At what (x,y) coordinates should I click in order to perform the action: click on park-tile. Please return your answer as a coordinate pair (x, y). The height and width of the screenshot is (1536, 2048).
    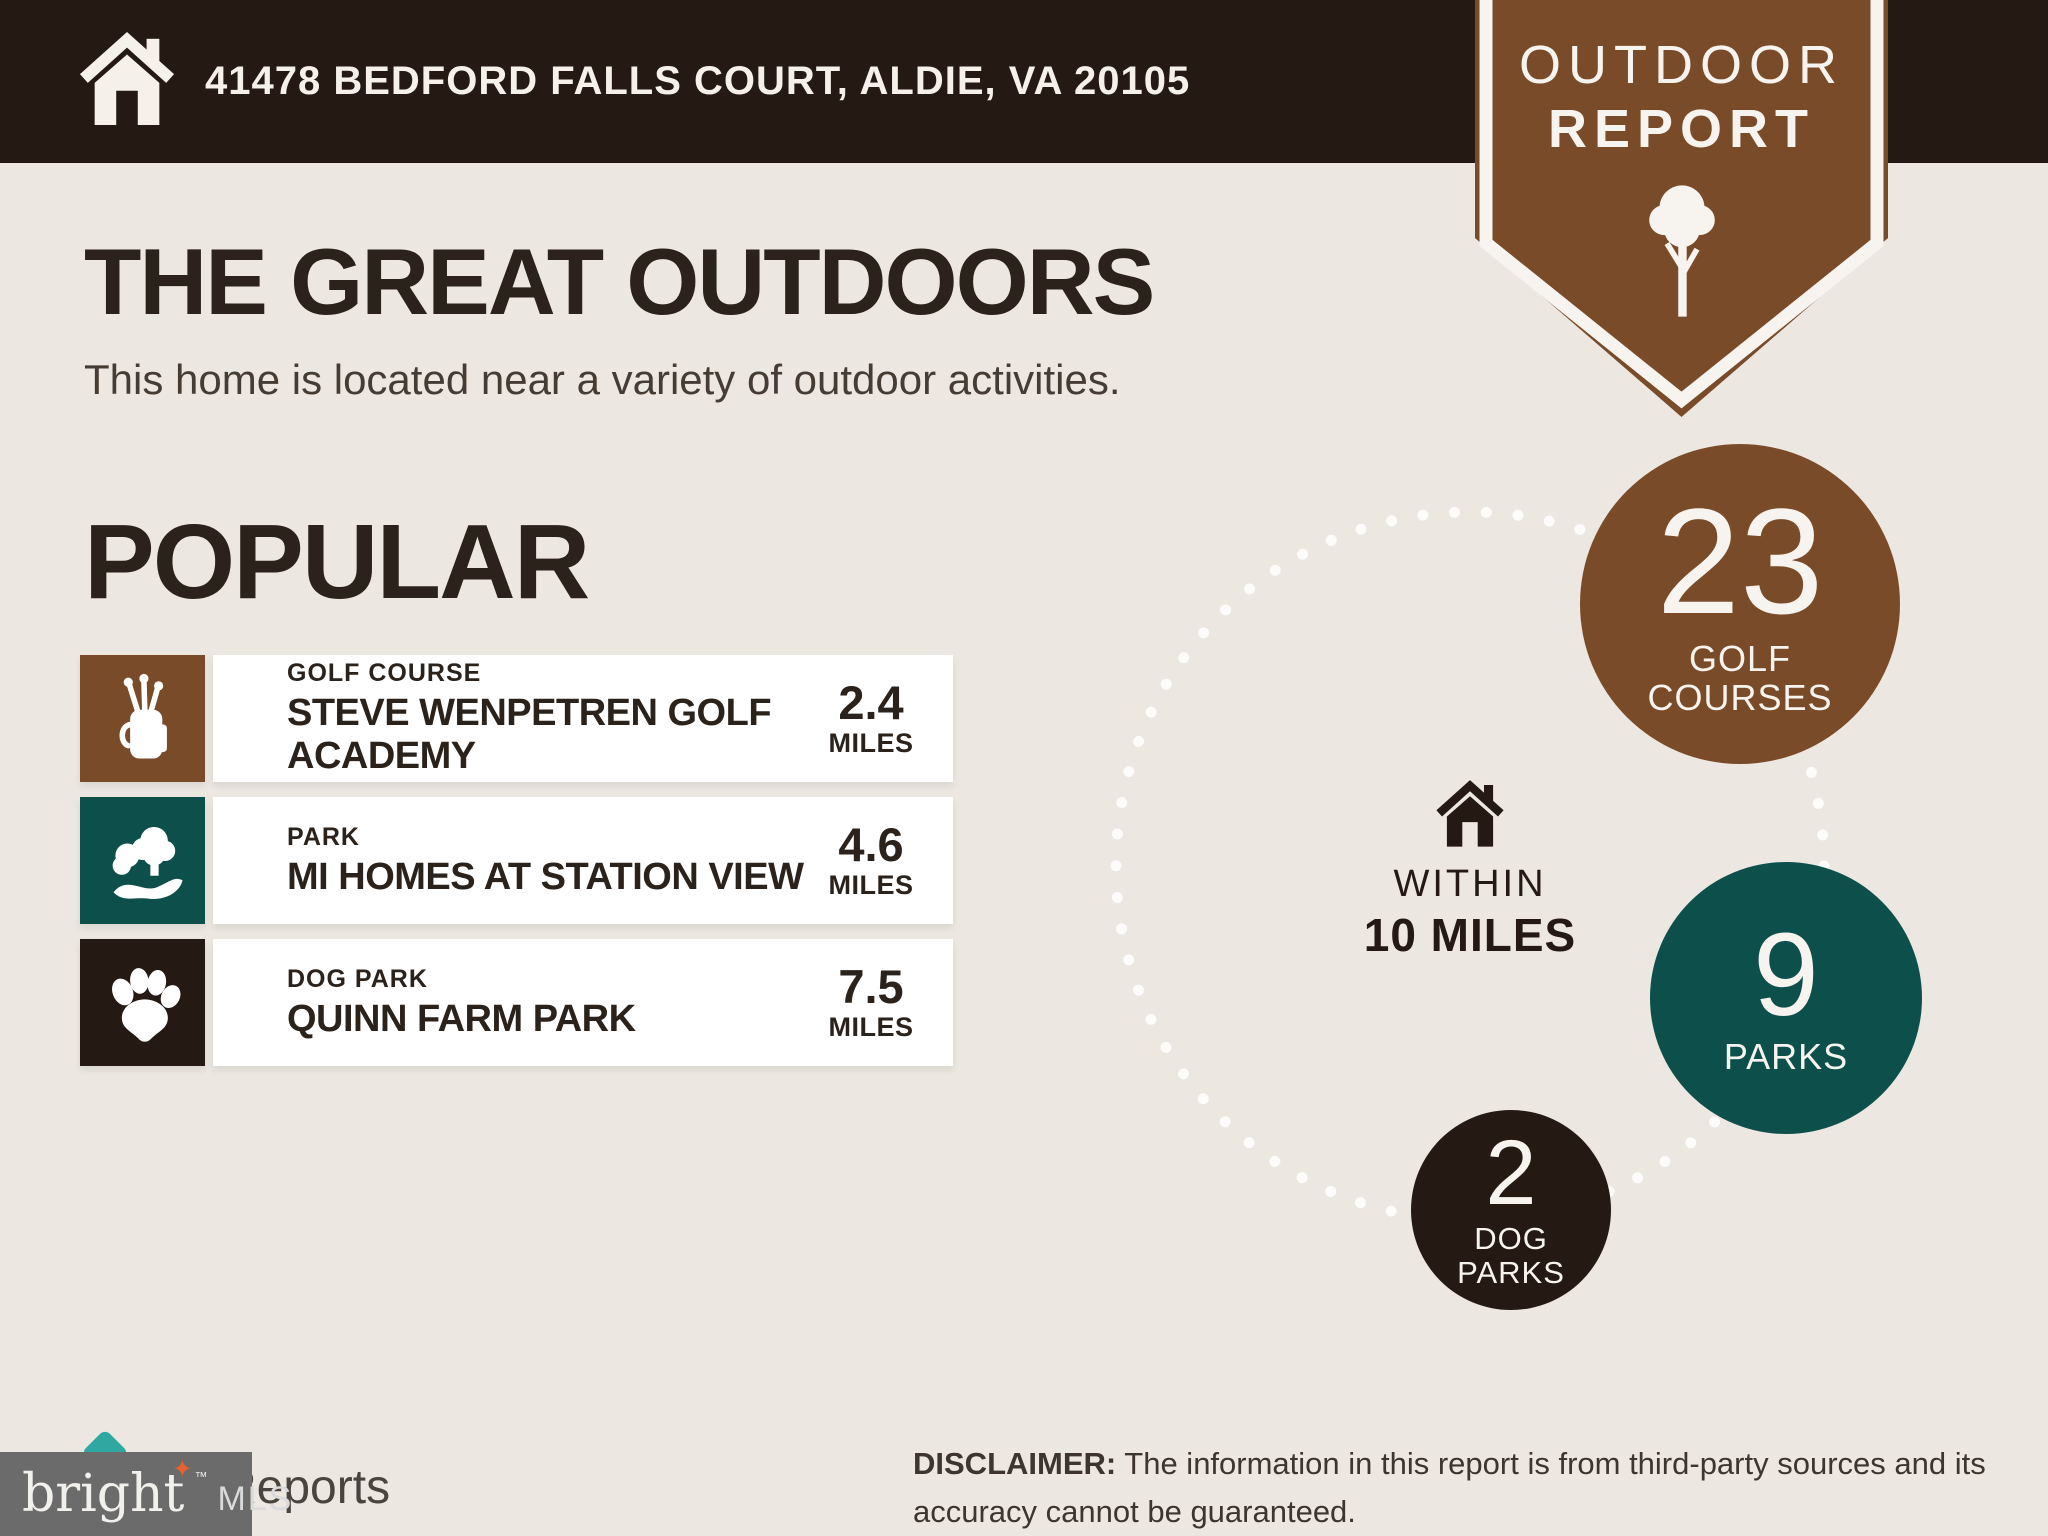
    Looking at the image, I should click on (142, 860).